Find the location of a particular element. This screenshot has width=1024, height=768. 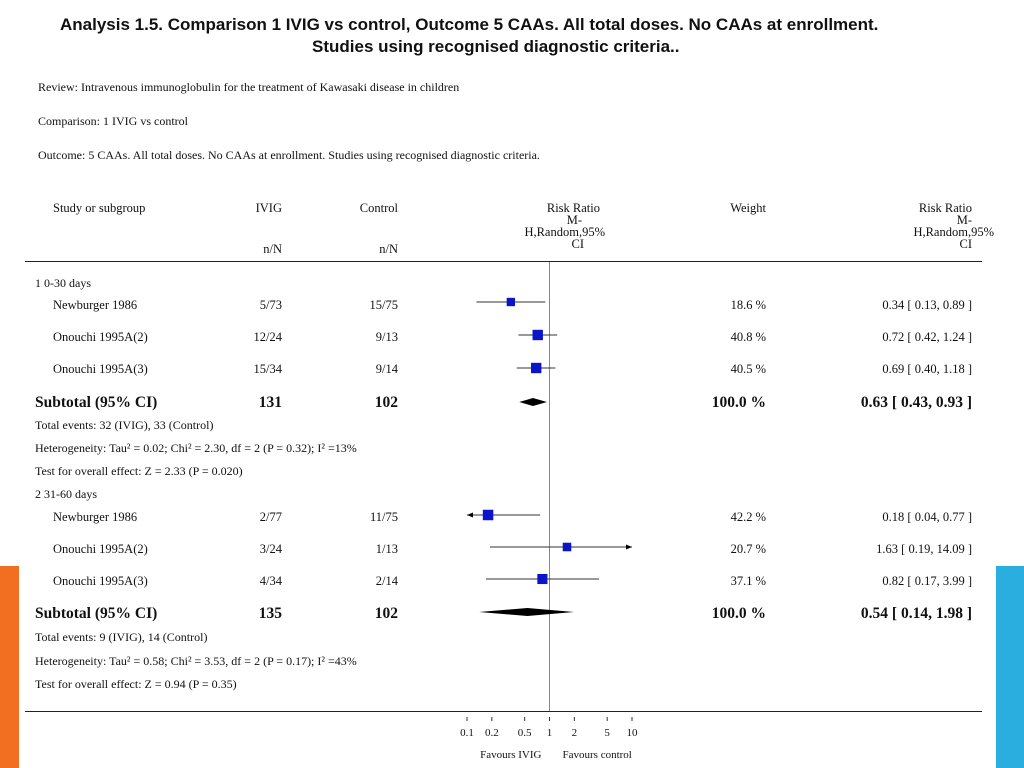

header-control-sub: n/N is located at coordinates (388, 249).